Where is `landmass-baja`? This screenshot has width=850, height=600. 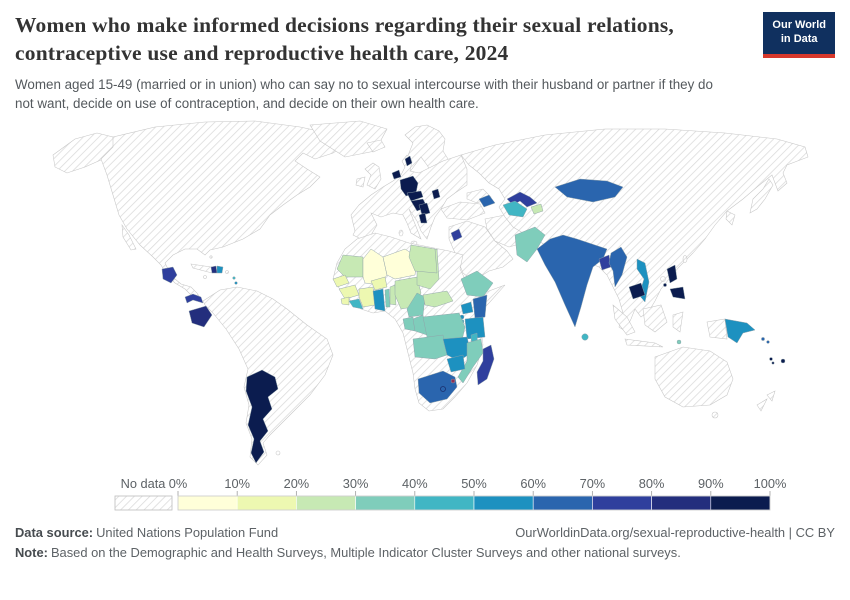 landmass-baja is located at coordinates (129, 237).